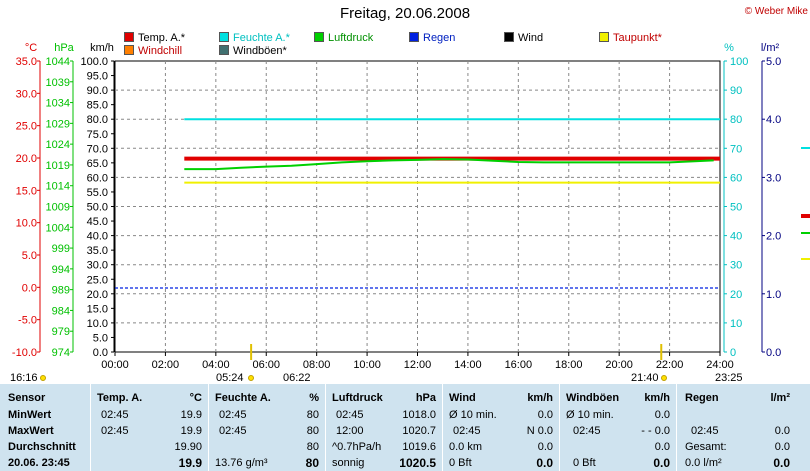  Describe the element at coordinates (115, 365) in the screenshot. I see `x-tick-label-0: 00:00` at that location.